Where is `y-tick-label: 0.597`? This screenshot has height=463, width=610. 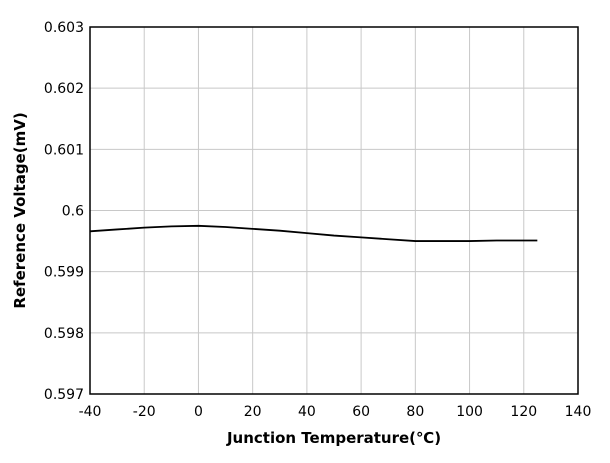 y-tick-label: 0.597 is located at coordinates (64, 395).